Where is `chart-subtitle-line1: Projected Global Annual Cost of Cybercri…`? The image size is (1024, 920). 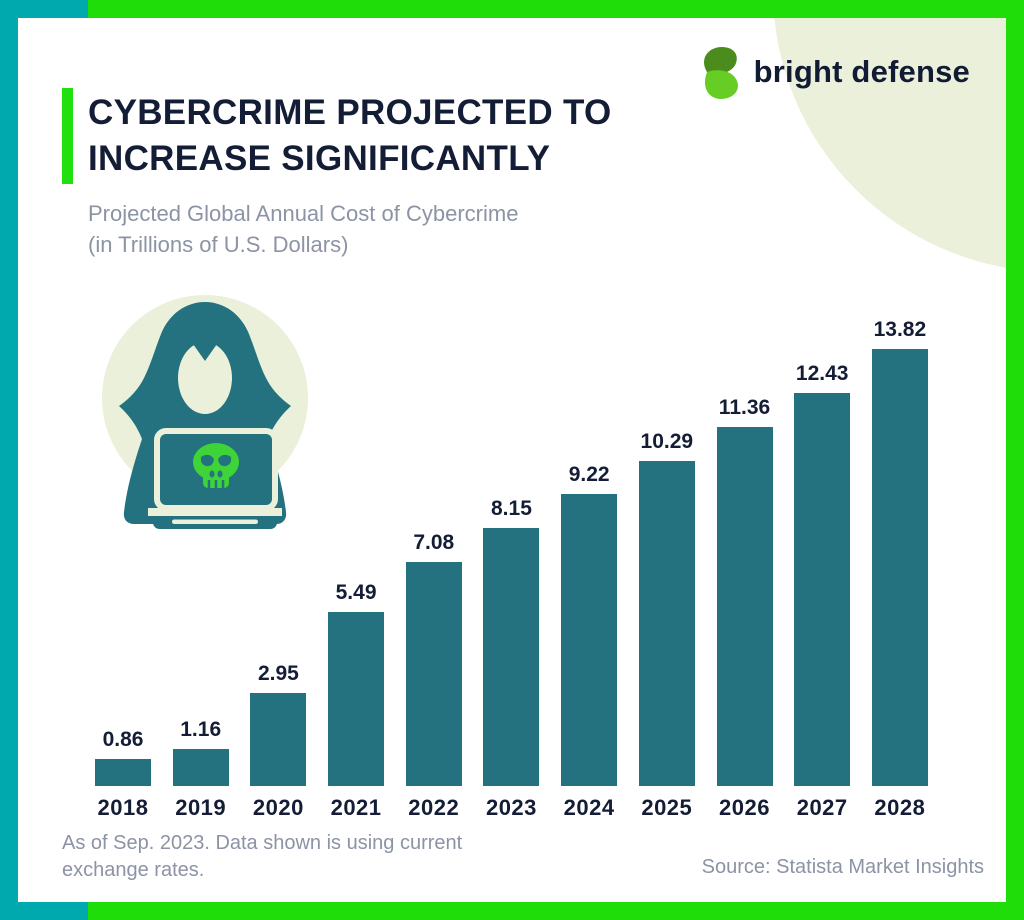
chart-subtitle-line1: Projected Global Annual Cost of Cybercri… is located at coordinates (303, 213).